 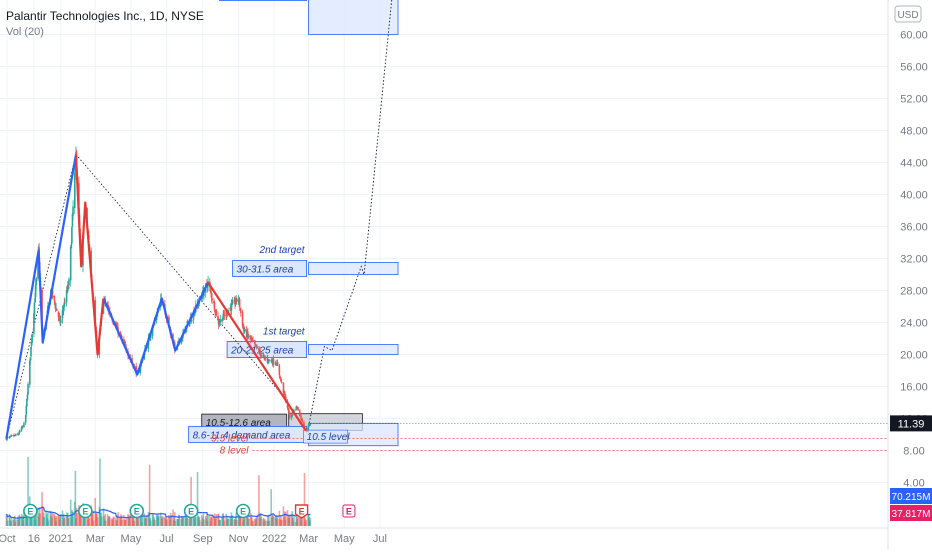 What do you see at coordinates (30, 511) in the screenshot?
I see `earnings-circle` at bounding box center [30, 511].